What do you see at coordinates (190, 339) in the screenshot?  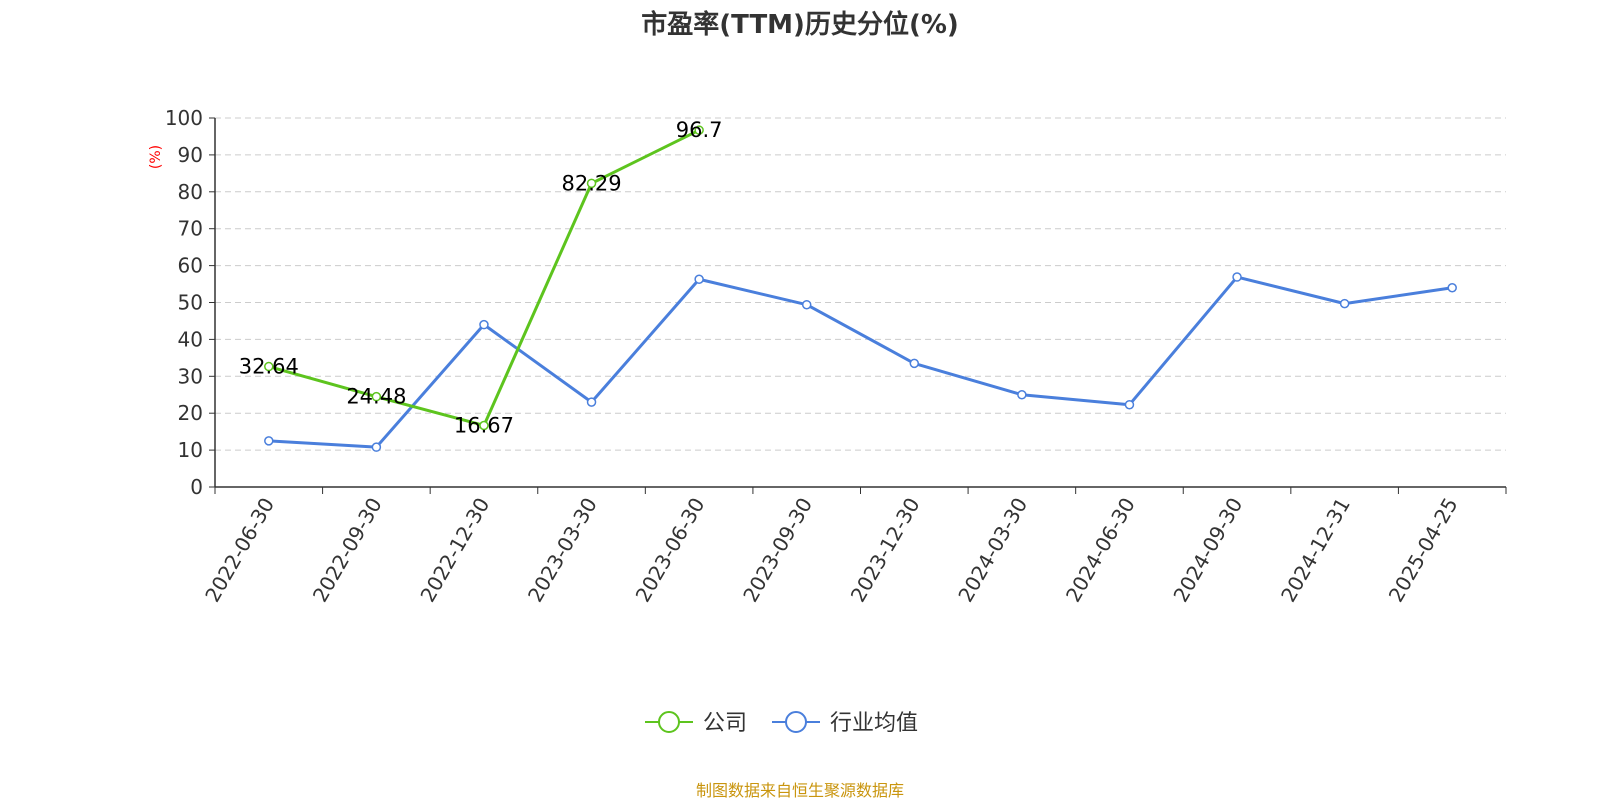 I see `y-tick-label: 40` at bounding box center [190, 339].